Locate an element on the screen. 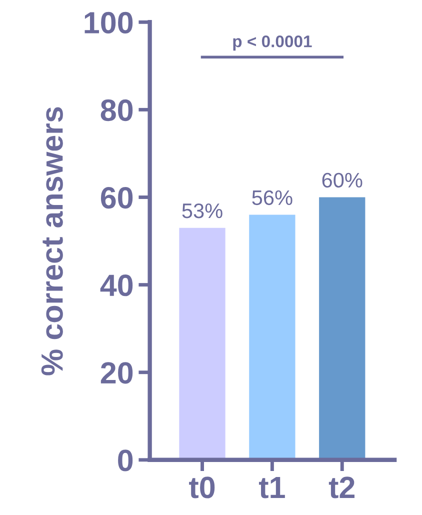 The height and width of the screenshot is (515, 422). annotation: p < 0.0001 is located at coordinates (272, 43).